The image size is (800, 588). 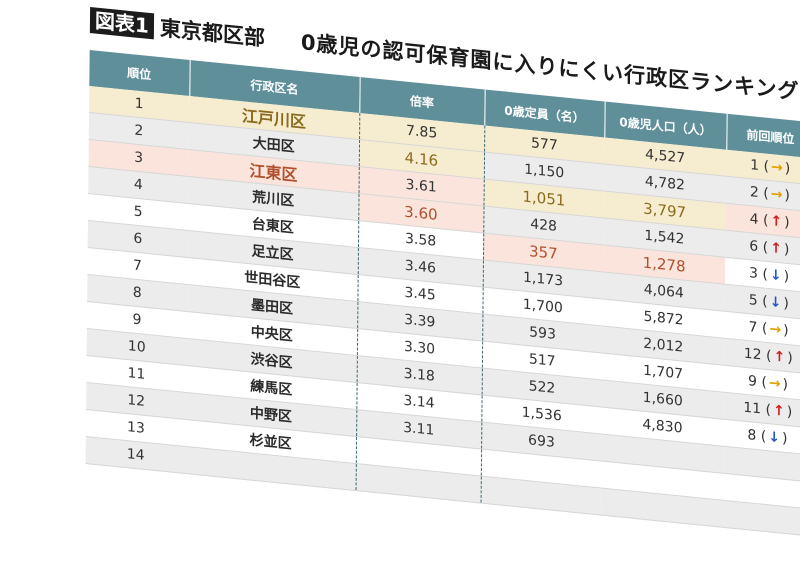 What do you see at coordinates (754, 246) in the screenshot?
I see `previous-rank-value: 6` at bounding box center [754, 246].